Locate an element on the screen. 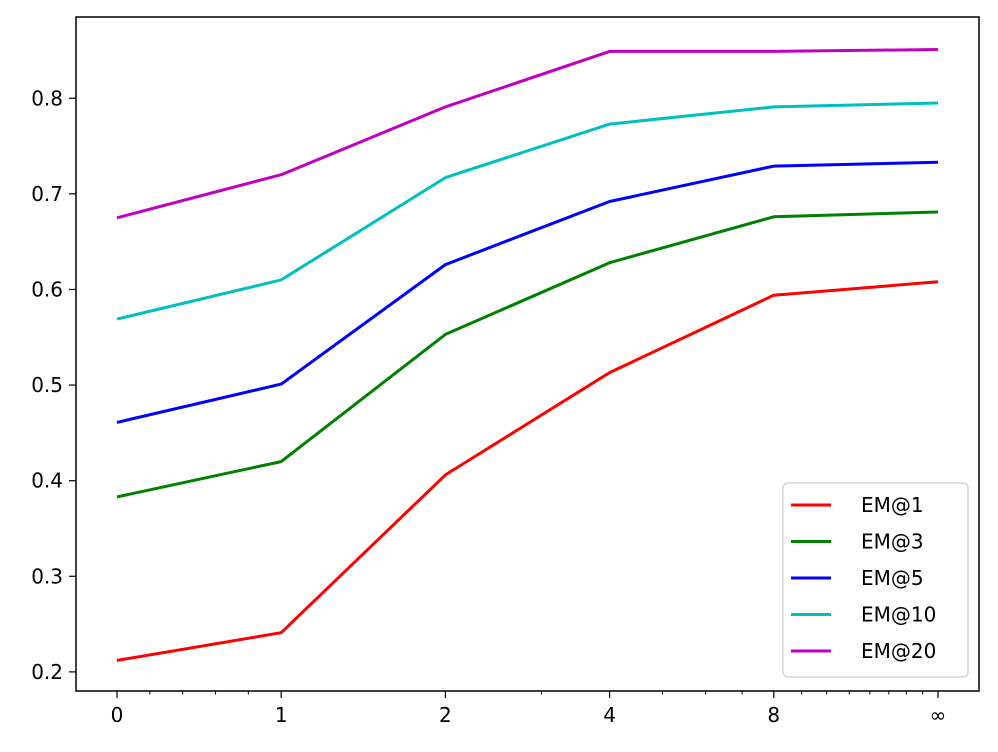 Image resolution: width=998 pixels, height=752 pixels. legend-box is located at coordinates (875, 580).